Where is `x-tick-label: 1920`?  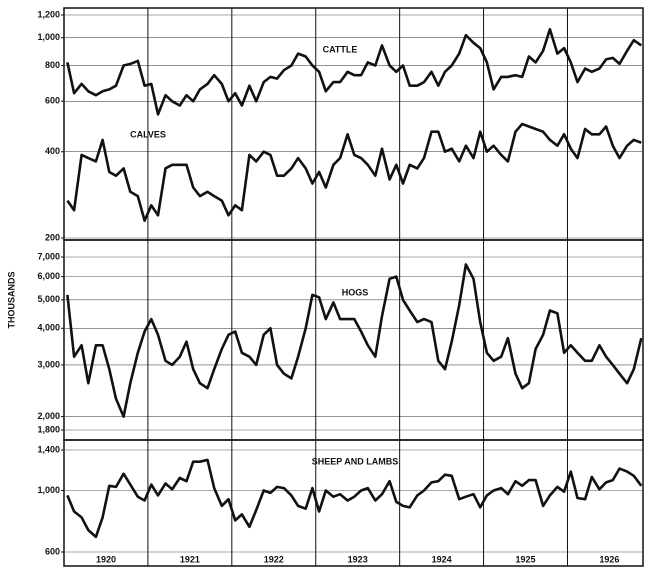 x-tick-label: 1920 is located at coordinates (106, 559).